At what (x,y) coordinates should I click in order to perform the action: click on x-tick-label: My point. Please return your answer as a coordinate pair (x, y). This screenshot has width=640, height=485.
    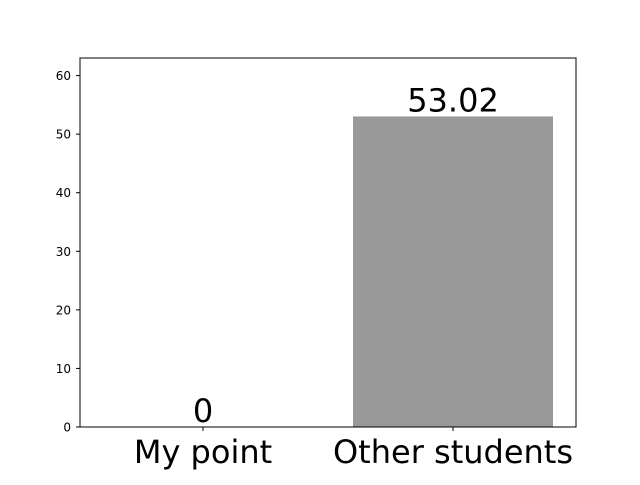
    Looking at the image, I should click on (203, 452).